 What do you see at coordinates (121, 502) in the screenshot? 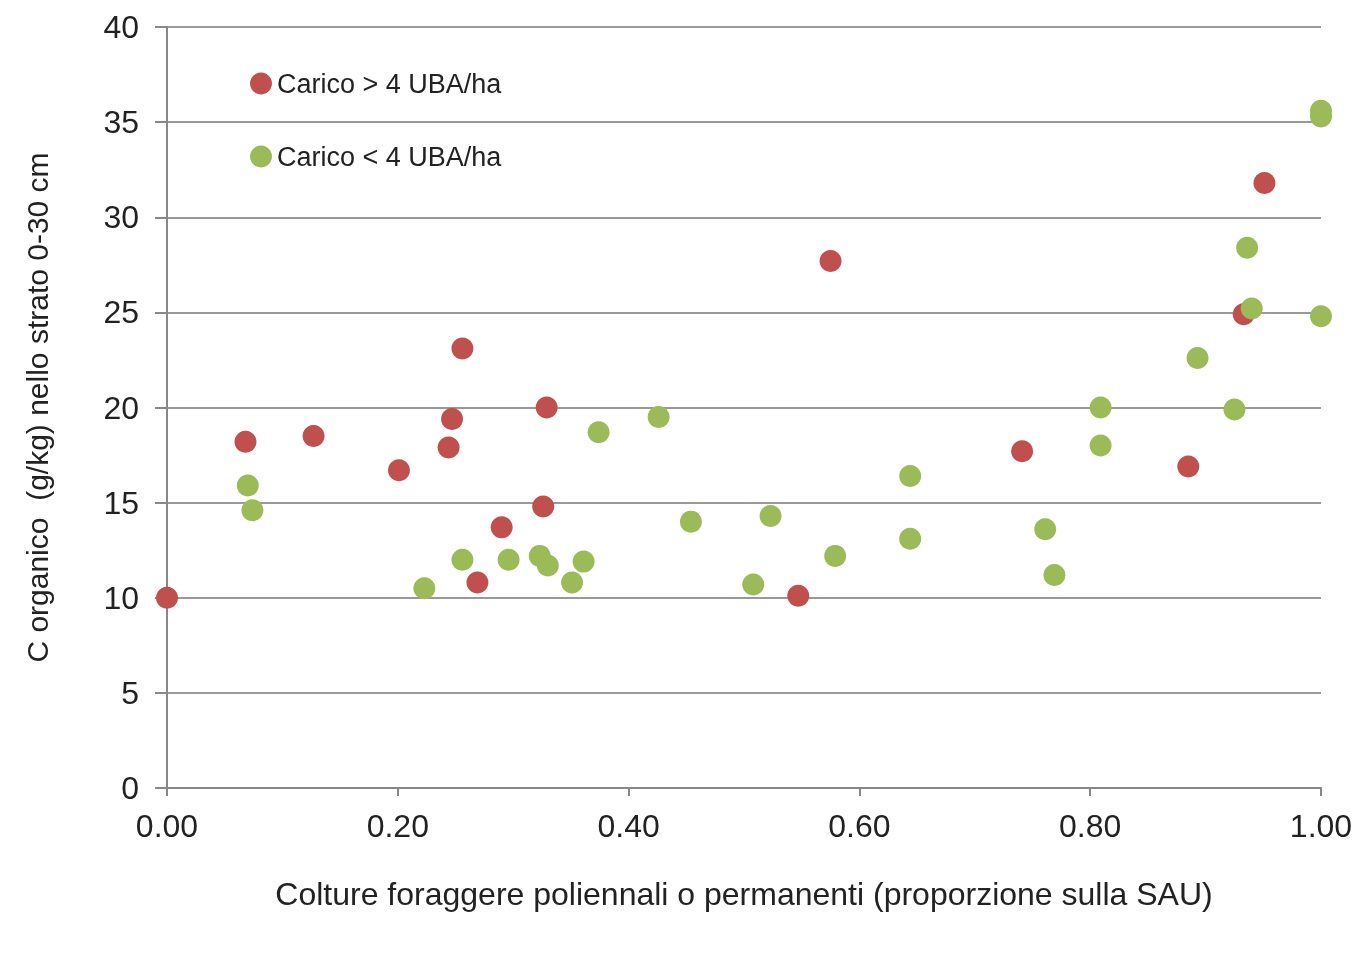
I see `y-tick-label: 15` at bounding box center [121, 502].